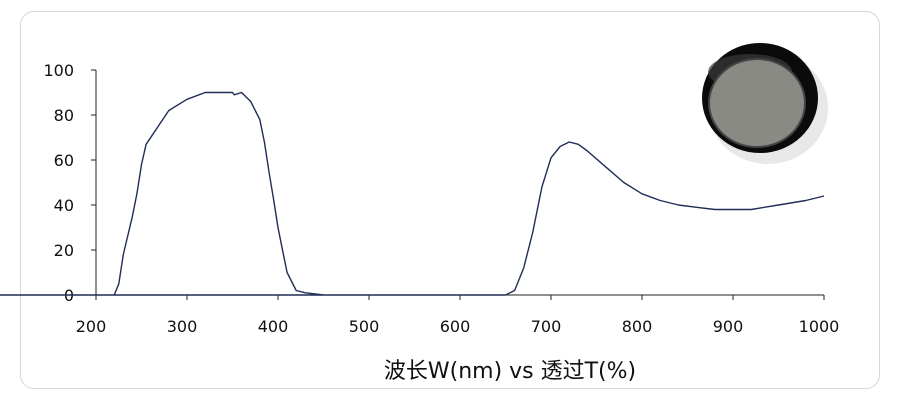  I want to click on x-axis-title: 波长W(nm) vs 透过T(%), so click(510, 371).